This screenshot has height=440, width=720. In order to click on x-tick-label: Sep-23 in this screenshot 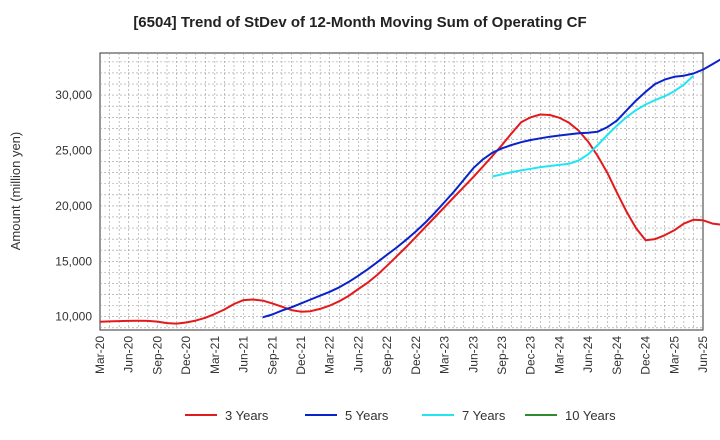, I will do `click(502, 355)`.